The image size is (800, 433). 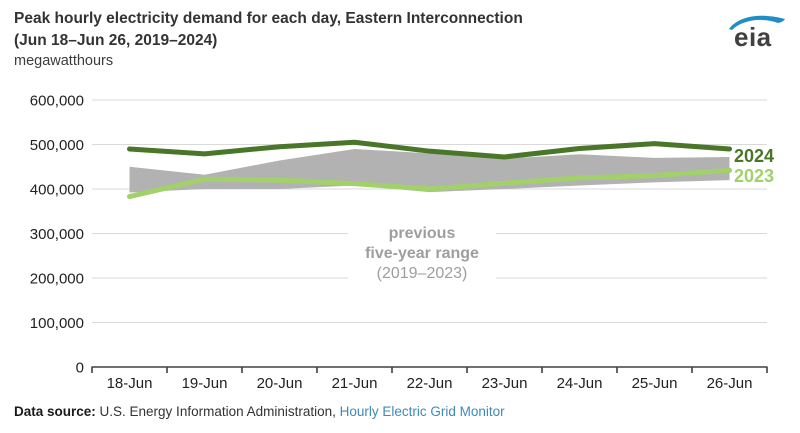 What do you see at coordinates (130, 383) in the screenshot?
I see `x-axis-tick-label: 18-Jun` at bounding box center [130, 383].